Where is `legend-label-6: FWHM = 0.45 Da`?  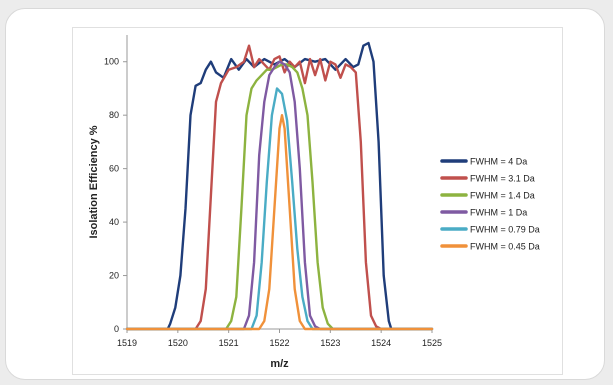
legend-label-6: FWHM = 0.45 Da is located at coordinates (505, 247).